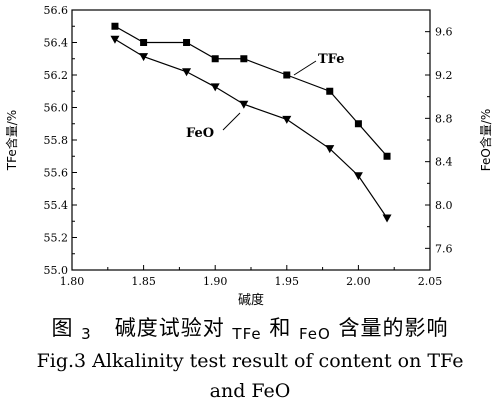 The width and height of the screenshot is (500, 419). Describe the element at coordinates (169, 328) in the screenshot. I see `caption-text-part1: 碱度试验对` at that location.